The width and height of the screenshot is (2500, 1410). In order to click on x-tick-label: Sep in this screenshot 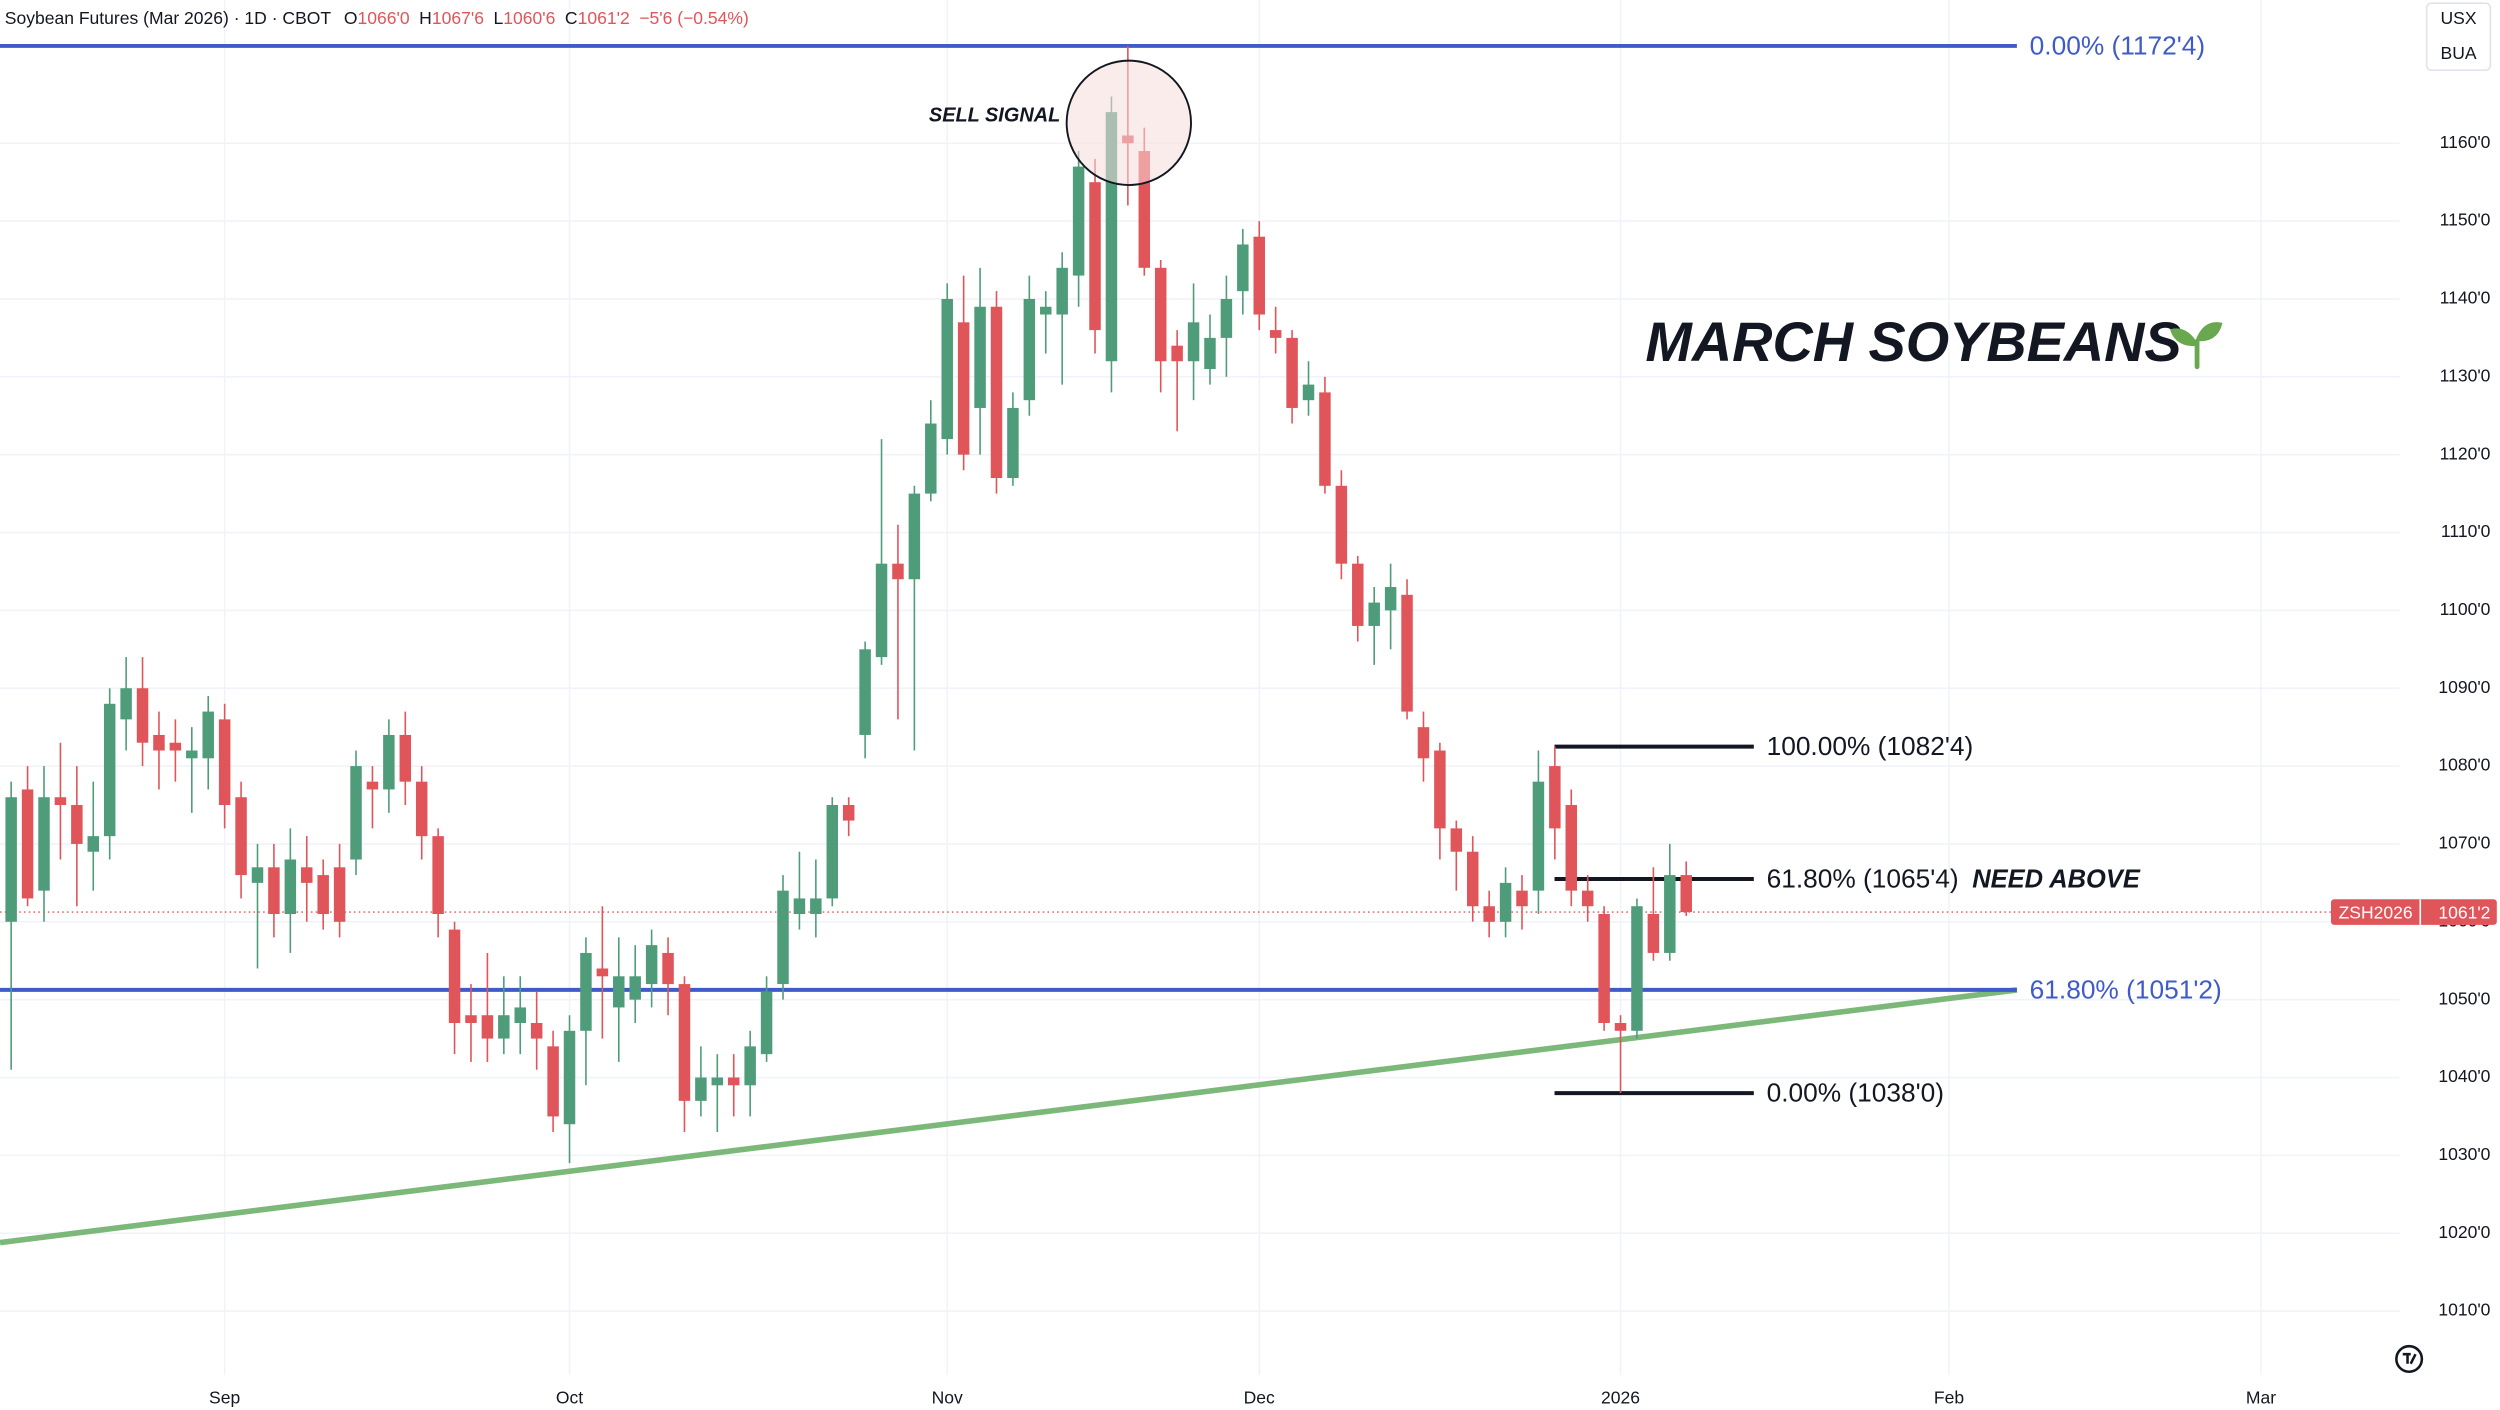, I will do `click(224, 1397)`.